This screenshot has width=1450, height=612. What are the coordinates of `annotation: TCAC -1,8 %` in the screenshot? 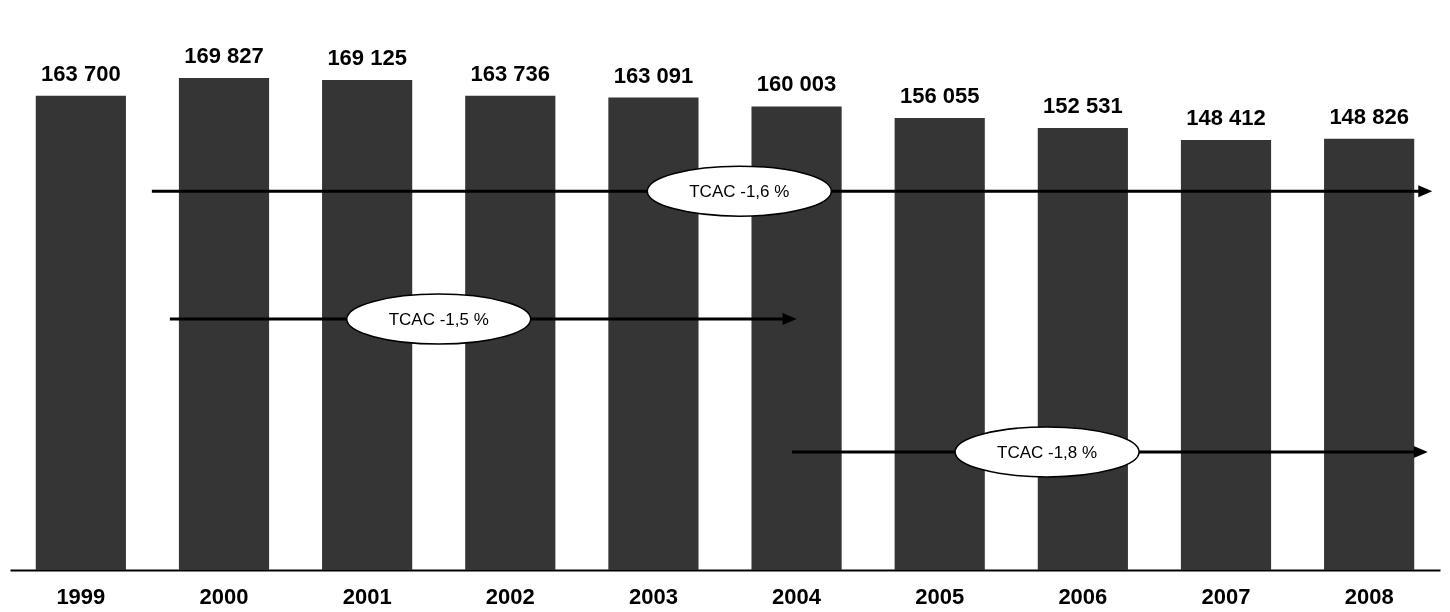 It's located at (1047, 452).